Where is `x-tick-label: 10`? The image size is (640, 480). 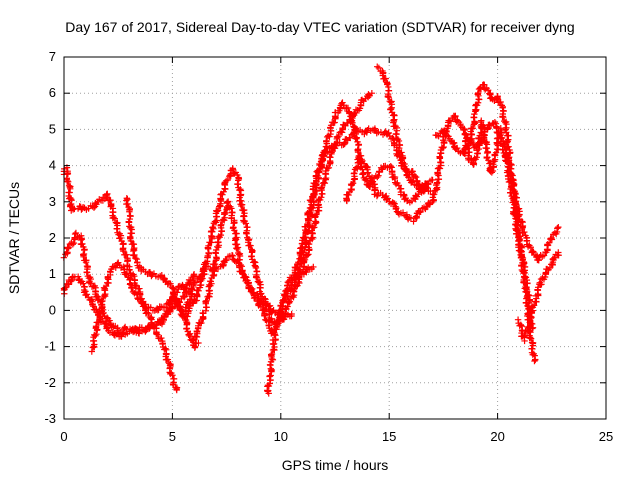
x-tick-label: 10 is located at coordinates (281, 436).